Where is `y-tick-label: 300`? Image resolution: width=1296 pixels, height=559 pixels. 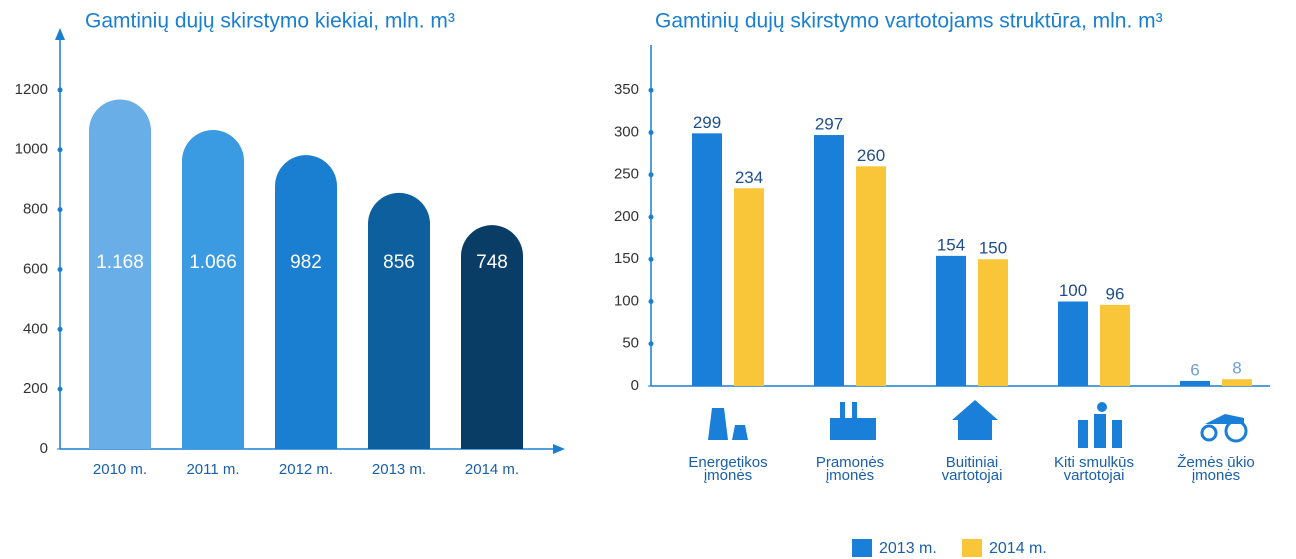 y-tick-label: 300 is located at coordinates (626, 131).